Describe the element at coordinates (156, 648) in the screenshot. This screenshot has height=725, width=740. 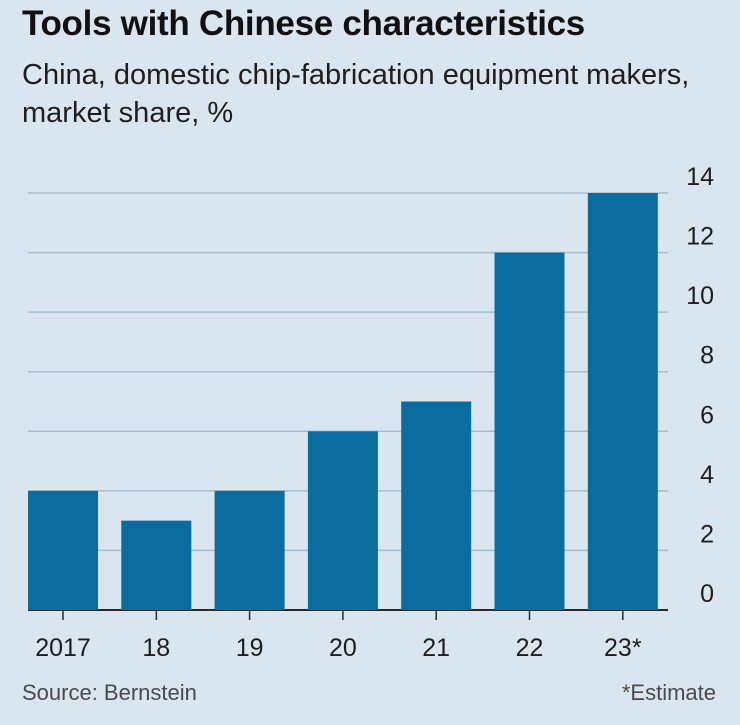
I see `x-tick-label: 18` at that location.